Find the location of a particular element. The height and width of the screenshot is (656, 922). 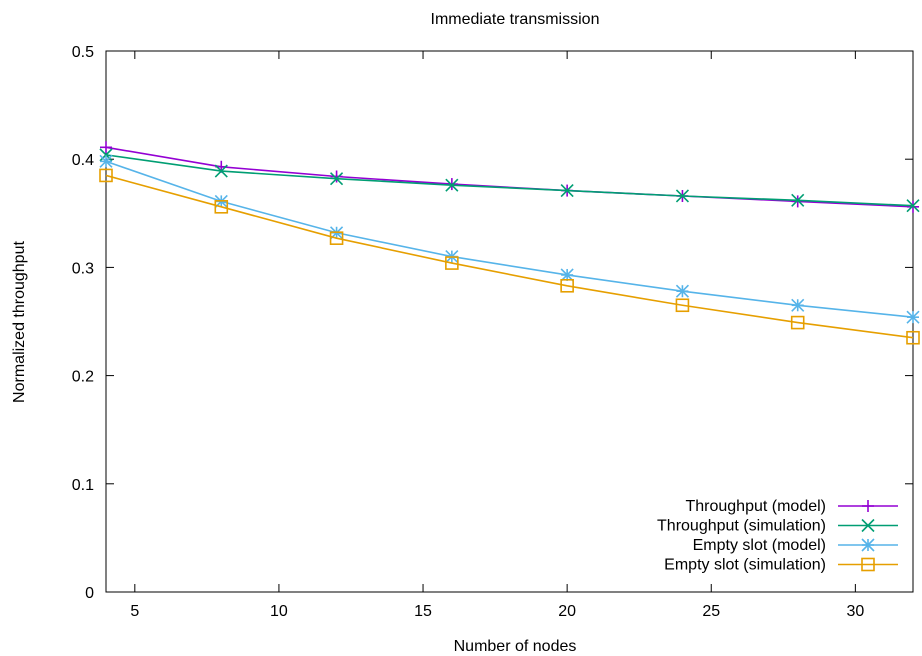

x-tick-label: 15 is located at coordinates (423, 611).